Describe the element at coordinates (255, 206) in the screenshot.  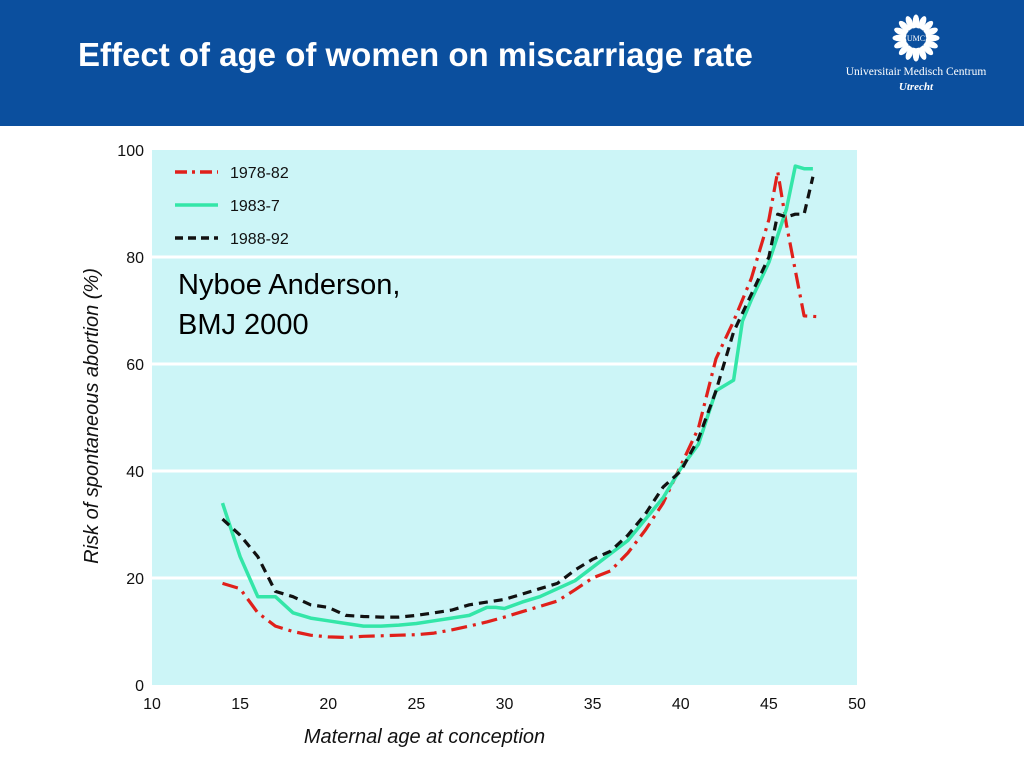
I see `legend-label: 1983-7` at that location.